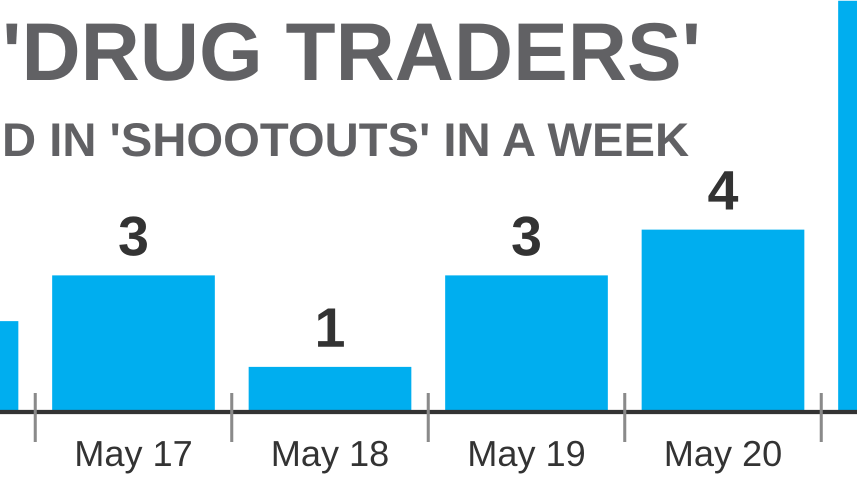 This screenshot has height=482, width=857. Describe the element at coordinates (331, 457) in the screenshot. I see `x-tick-label: May 18` at that location.